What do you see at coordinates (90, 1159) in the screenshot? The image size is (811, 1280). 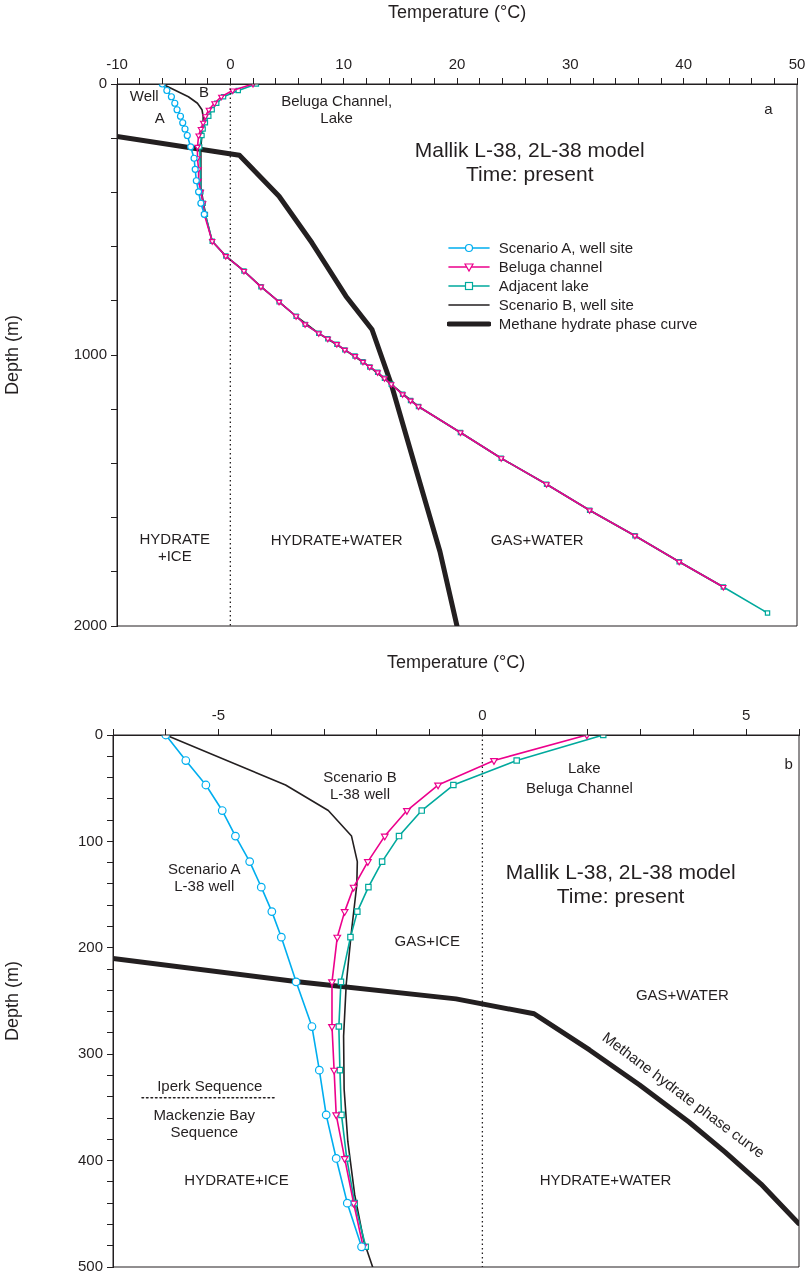 I see `y-tick-label: 400` at bounding box center [90, 1159].